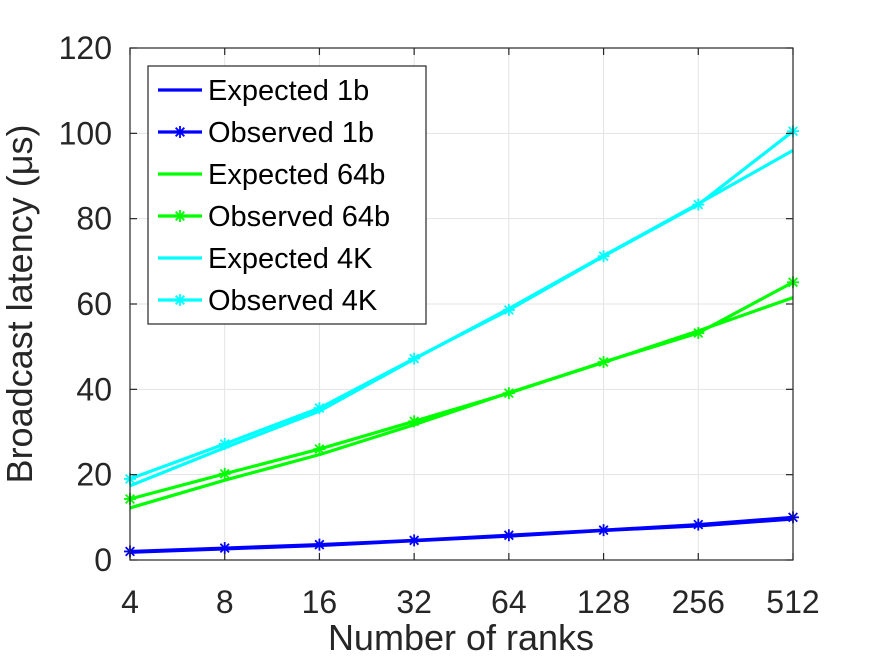 This screenshot has width=875, height=656. Describe the element at coordinates (94, 304) in the screenshot. I see `y-tick-label: 60` at that location.